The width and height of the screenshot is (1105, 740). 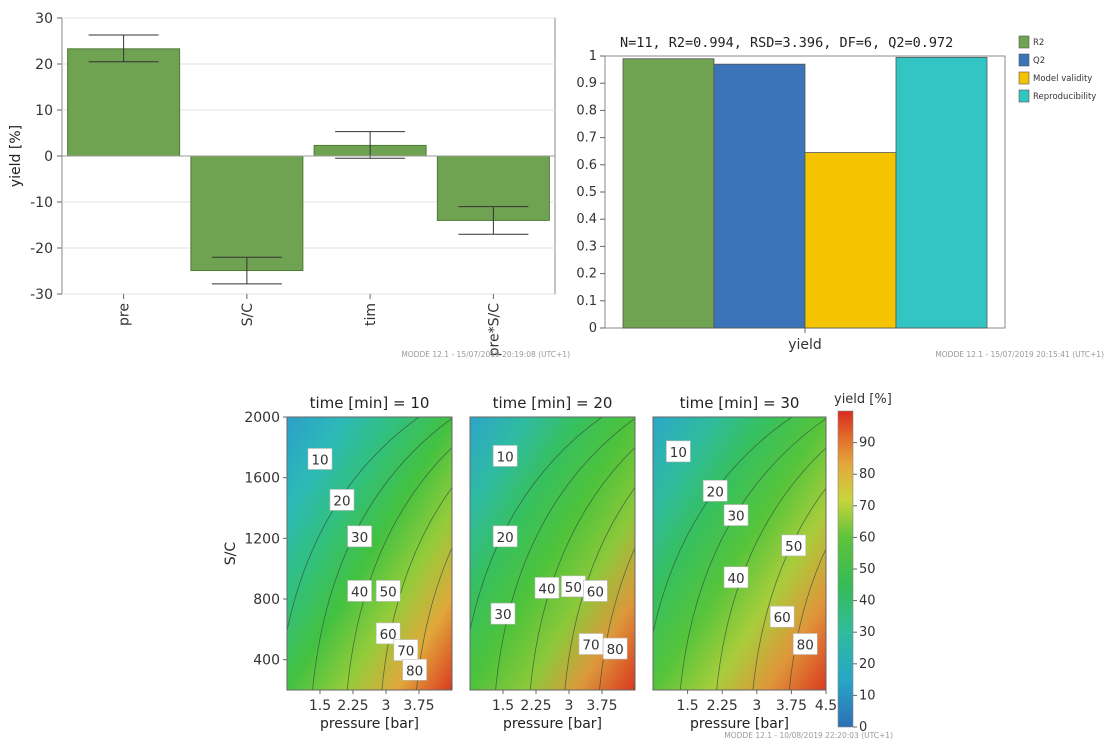 What do you see at coordinates (262, 479) in the screenshot?
I see `y-tick-label: 1600` at bounding box center [262, 479].